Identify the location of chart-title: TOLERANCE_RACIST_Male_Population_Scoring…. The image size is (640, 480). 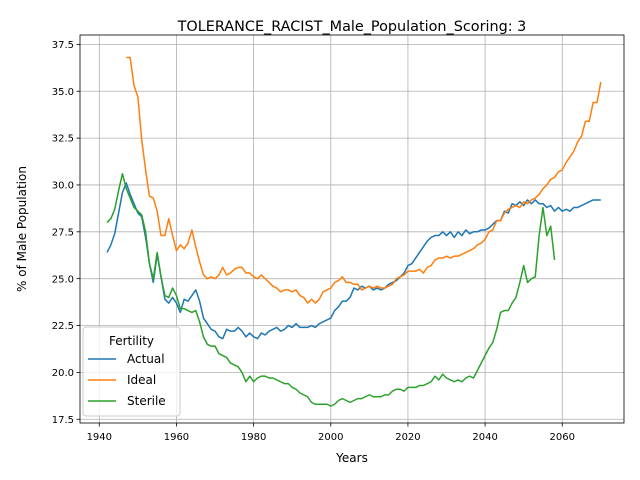
(352, 27).